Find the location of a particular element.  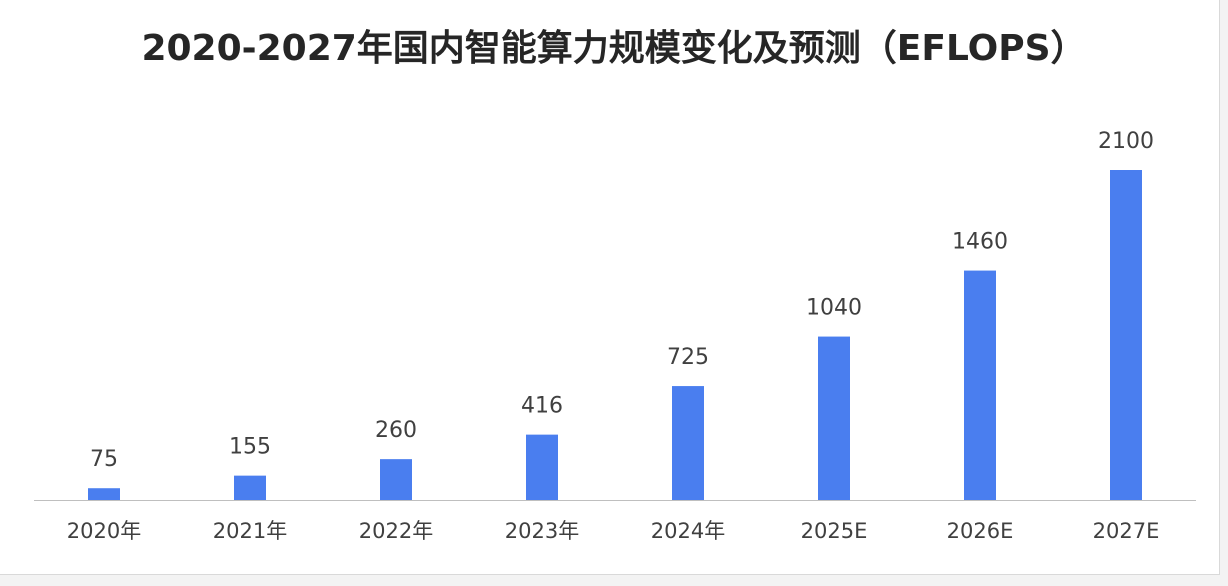

x-tick-labels-group: 2020年 2021年 2022年 2023年 2024年 2025E 2026E 2027E is located at coordinates (613, 531).